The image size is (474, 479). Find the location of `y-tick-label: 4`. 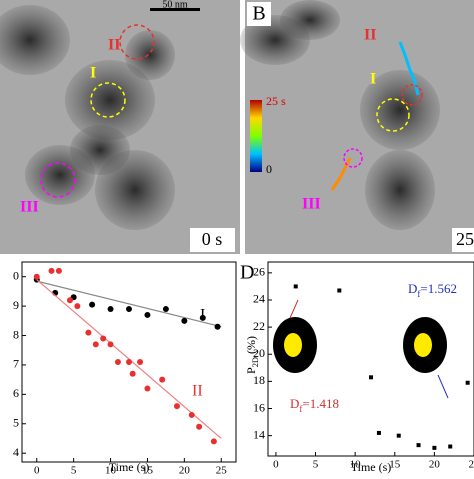

y-tick-label: 4 is located at coordinates (16, 452).